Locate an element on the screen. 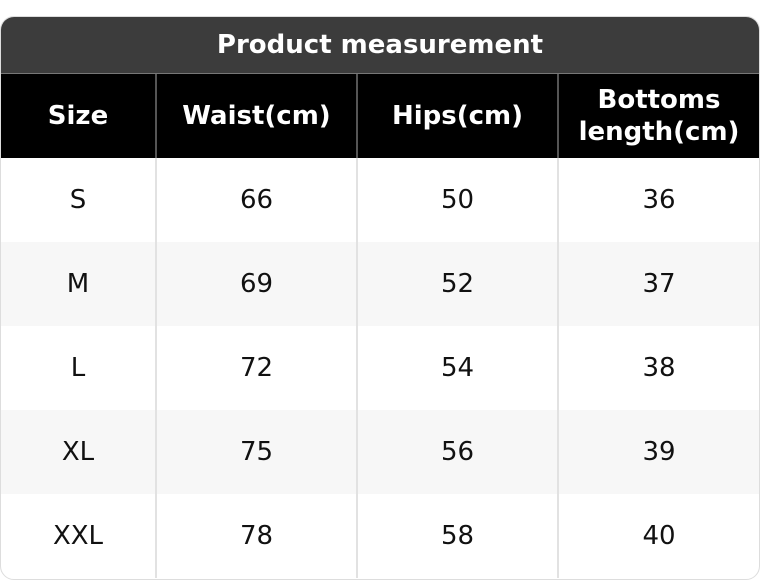 This screenshot has width=760, height=580. cell-waist: 75 is located at coordinates (256, 452).